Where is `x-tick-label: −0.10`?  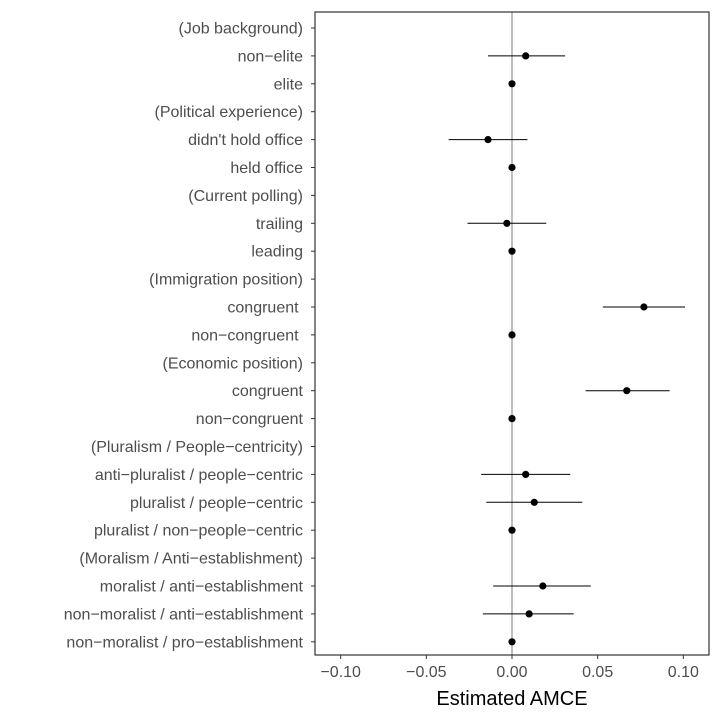
x-tick-label: −0.10 is located at coordinates (340, 672).